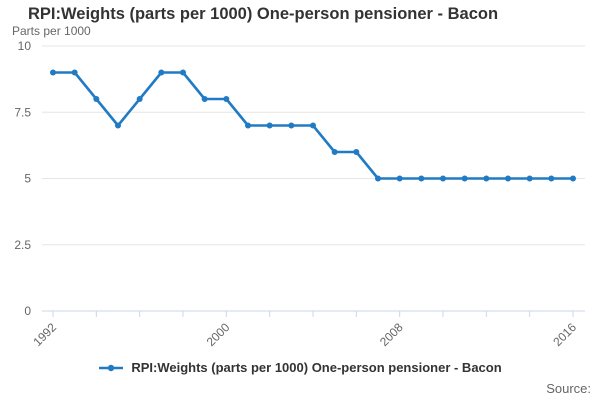 The width and height of the screenshot is (600, 400). I want to click on x-tick-label: 2008, so click(391, 334).